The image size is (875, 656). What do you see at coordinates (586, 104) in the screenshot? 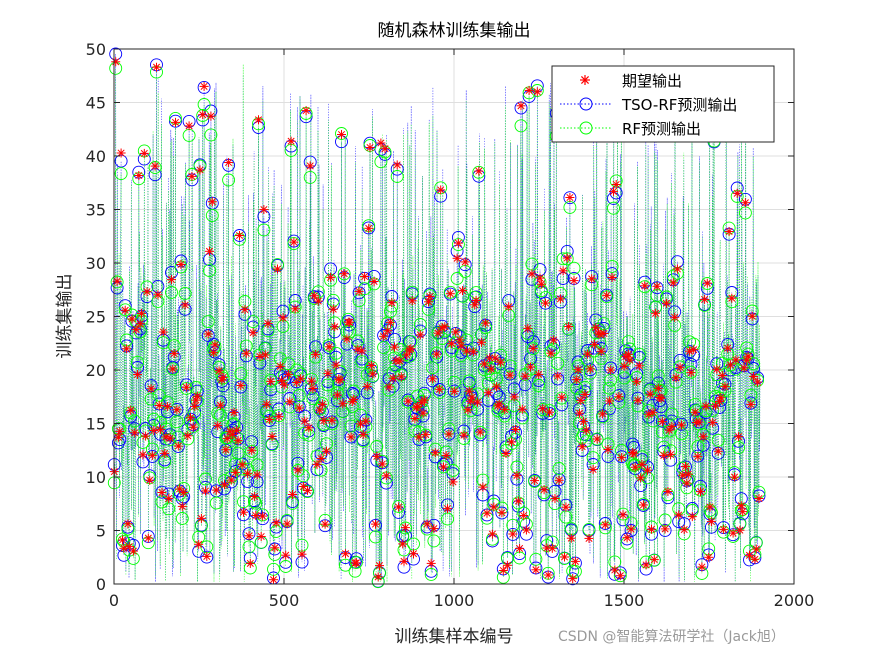
I see `legend-marker-tso-rf` at bounding box center [586, 104].